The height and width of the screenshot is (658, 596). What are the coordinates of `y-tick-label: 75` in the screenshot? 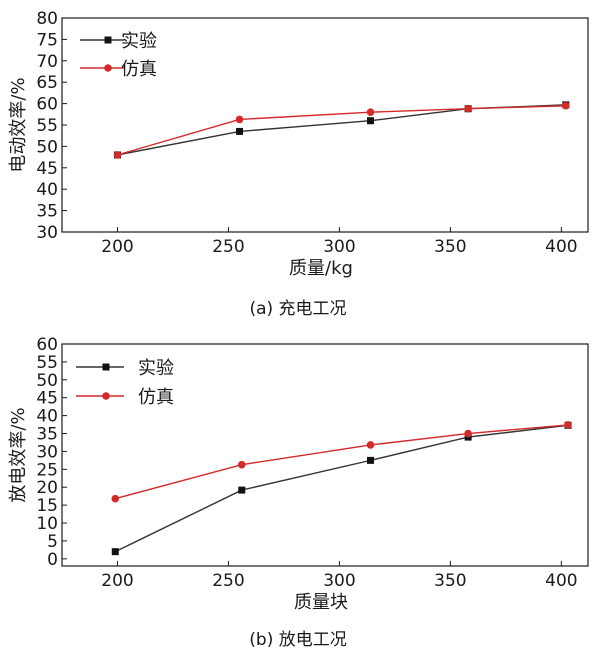 It's located at (47, 40).